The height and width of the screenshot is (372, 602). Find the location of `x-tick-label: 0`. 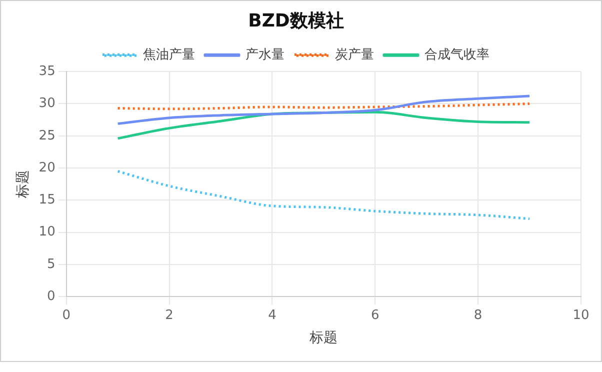

x-tick-label: 0 is located at coordinates (66, 315).